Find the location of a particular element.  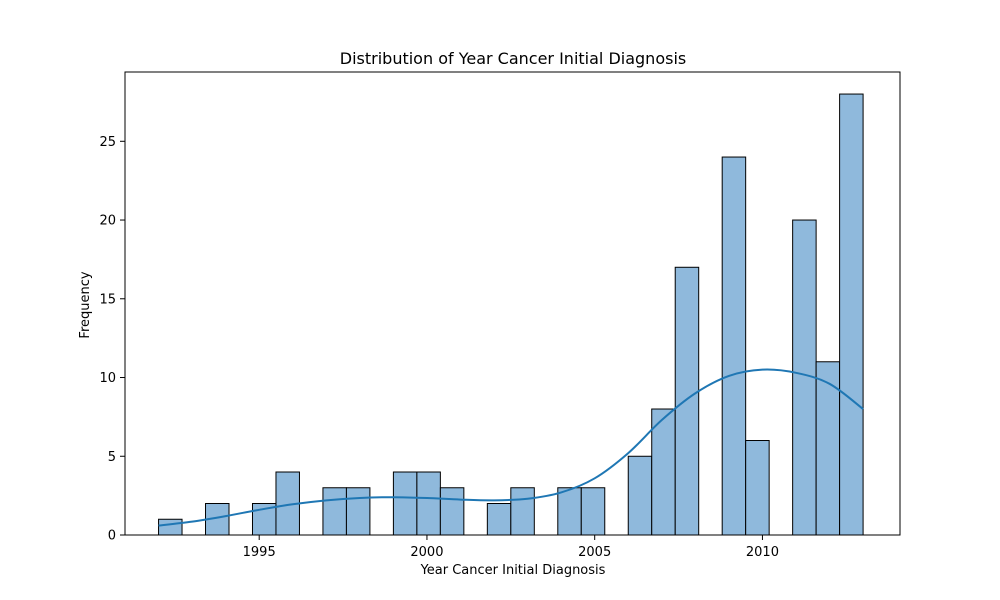

y-tick-label: 5 is located at coordinates (112, 457).